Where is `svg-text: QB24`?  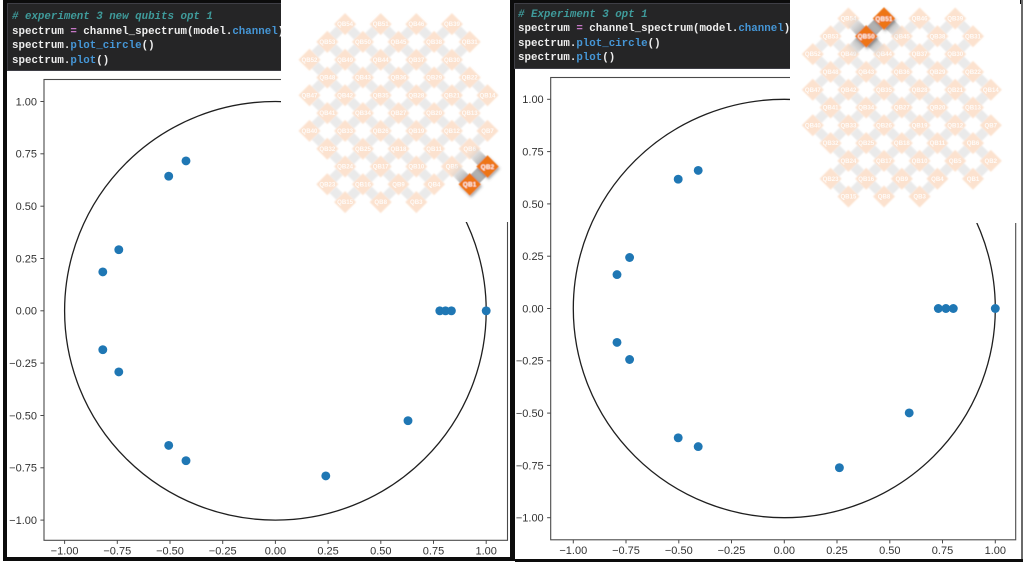
svg-text: QB24 is located at coordinates (345, 167).